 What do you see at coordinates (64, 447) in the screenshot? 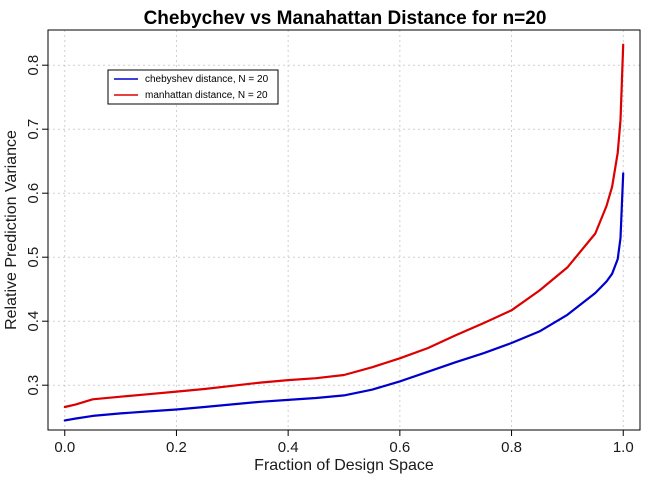
I see `x-tick-label: 0.0` at bounding box center [64, 447].